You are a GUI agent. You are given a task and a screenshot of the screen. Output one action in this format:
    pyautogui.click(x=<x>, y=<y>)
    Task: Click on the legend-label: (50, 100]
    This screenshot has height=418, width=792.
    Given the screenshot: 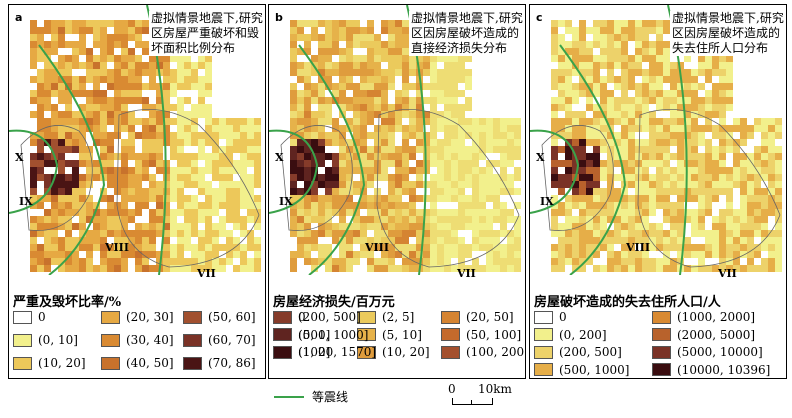 What is the action you would take?
    pyautogui.click(x=494, y=334)
    